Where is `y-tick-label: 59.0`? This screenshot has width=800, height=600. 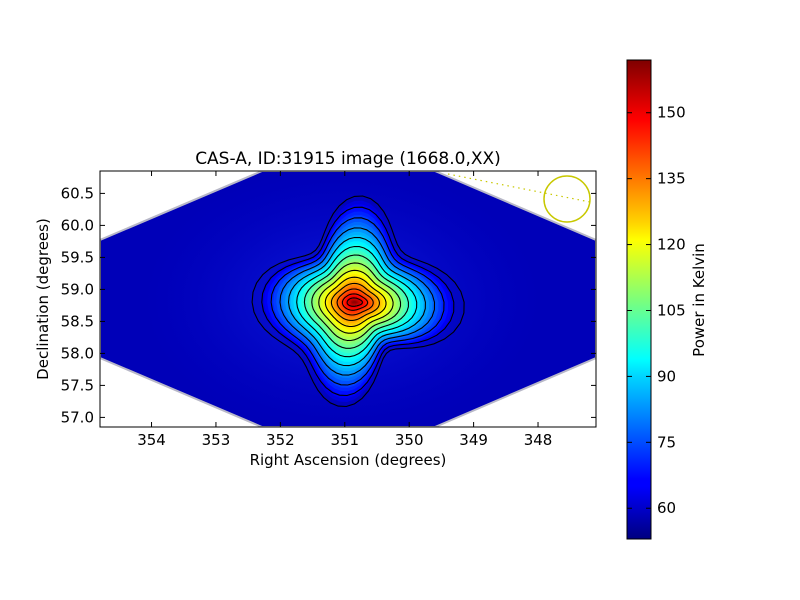
y-tick-label: 59.0 is located at coordinates (77, 289).